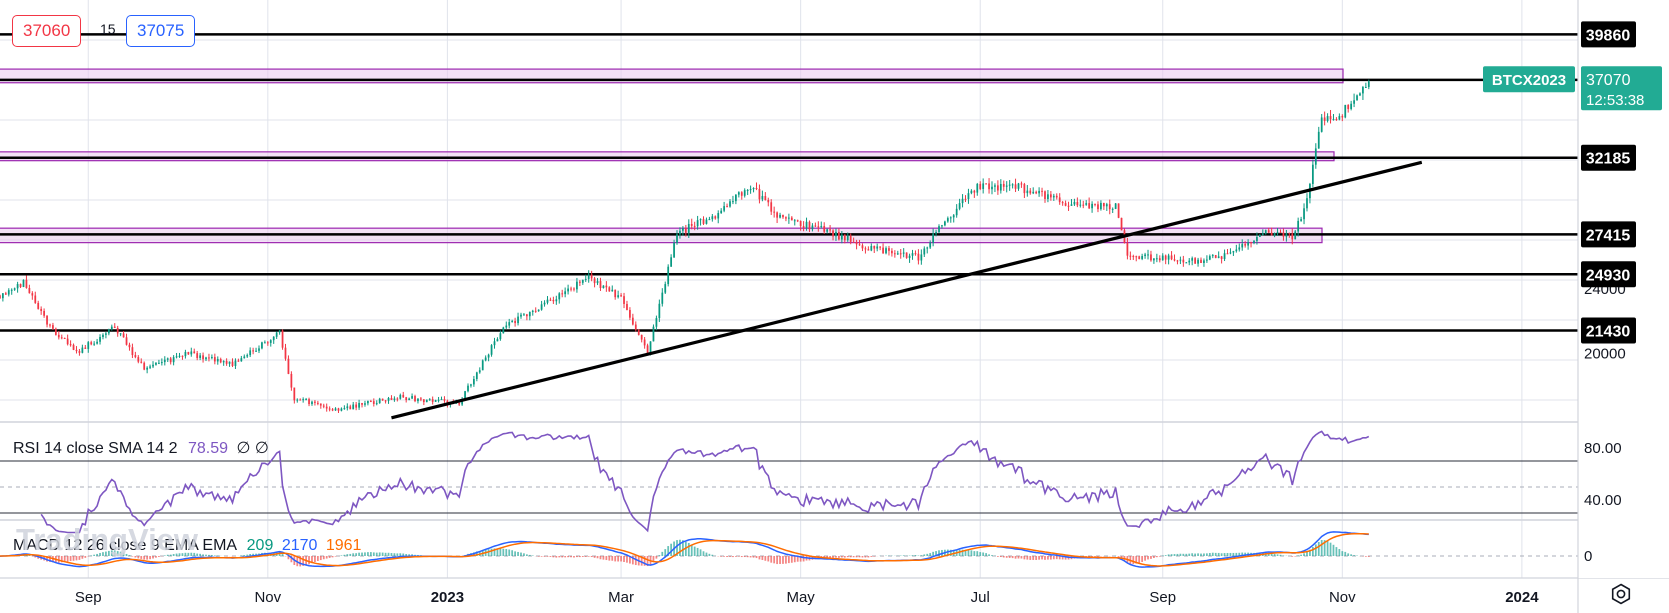 This screenshot has height=613, width=1669. Describe the element at coordinates (125, 545) in the screenshot. I see `macd-label: MACD 12 26 close 9 EMA EMA` at that location.